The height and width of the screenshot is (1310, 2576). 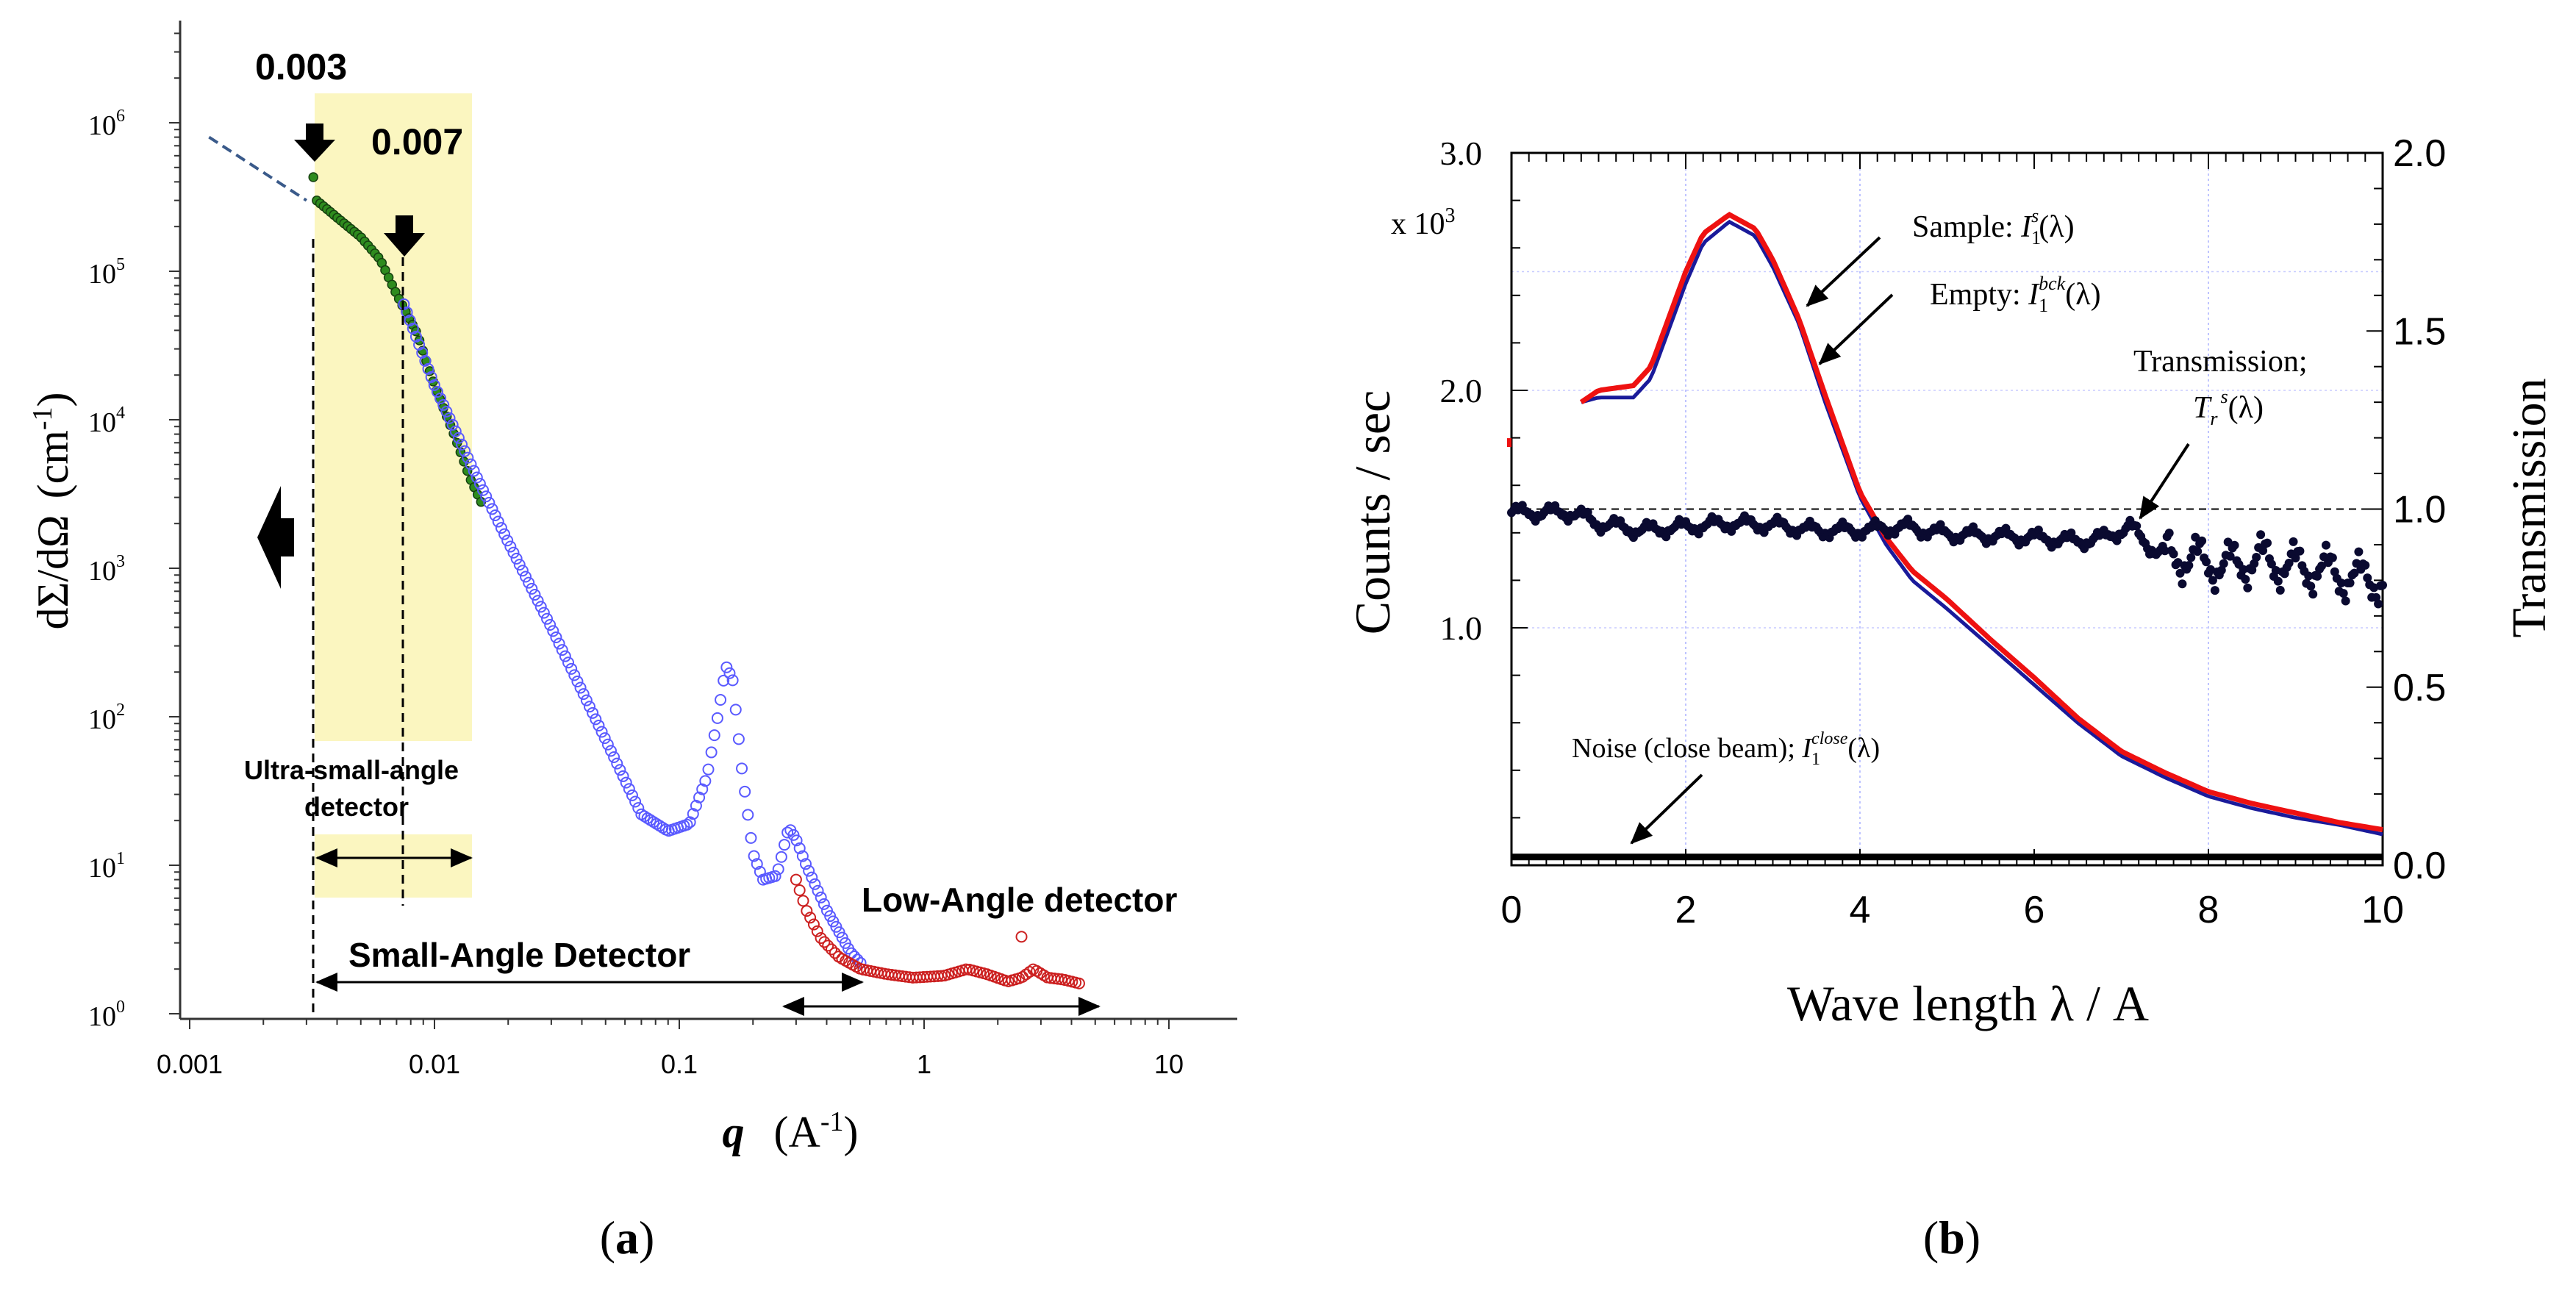 I want to click on empty-label: Empty: I1bck(λ), so click(x=2016, y=294).